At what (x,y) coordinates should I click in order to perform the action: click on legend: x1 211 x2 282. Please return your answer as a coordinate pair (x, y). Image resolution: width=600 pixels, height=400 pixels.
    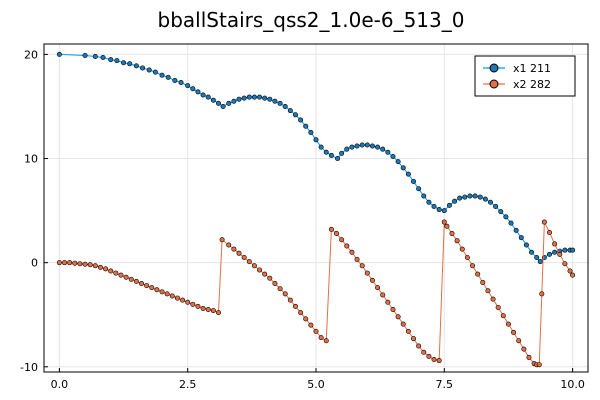
    Looking at the image, I should click on (525, 76).